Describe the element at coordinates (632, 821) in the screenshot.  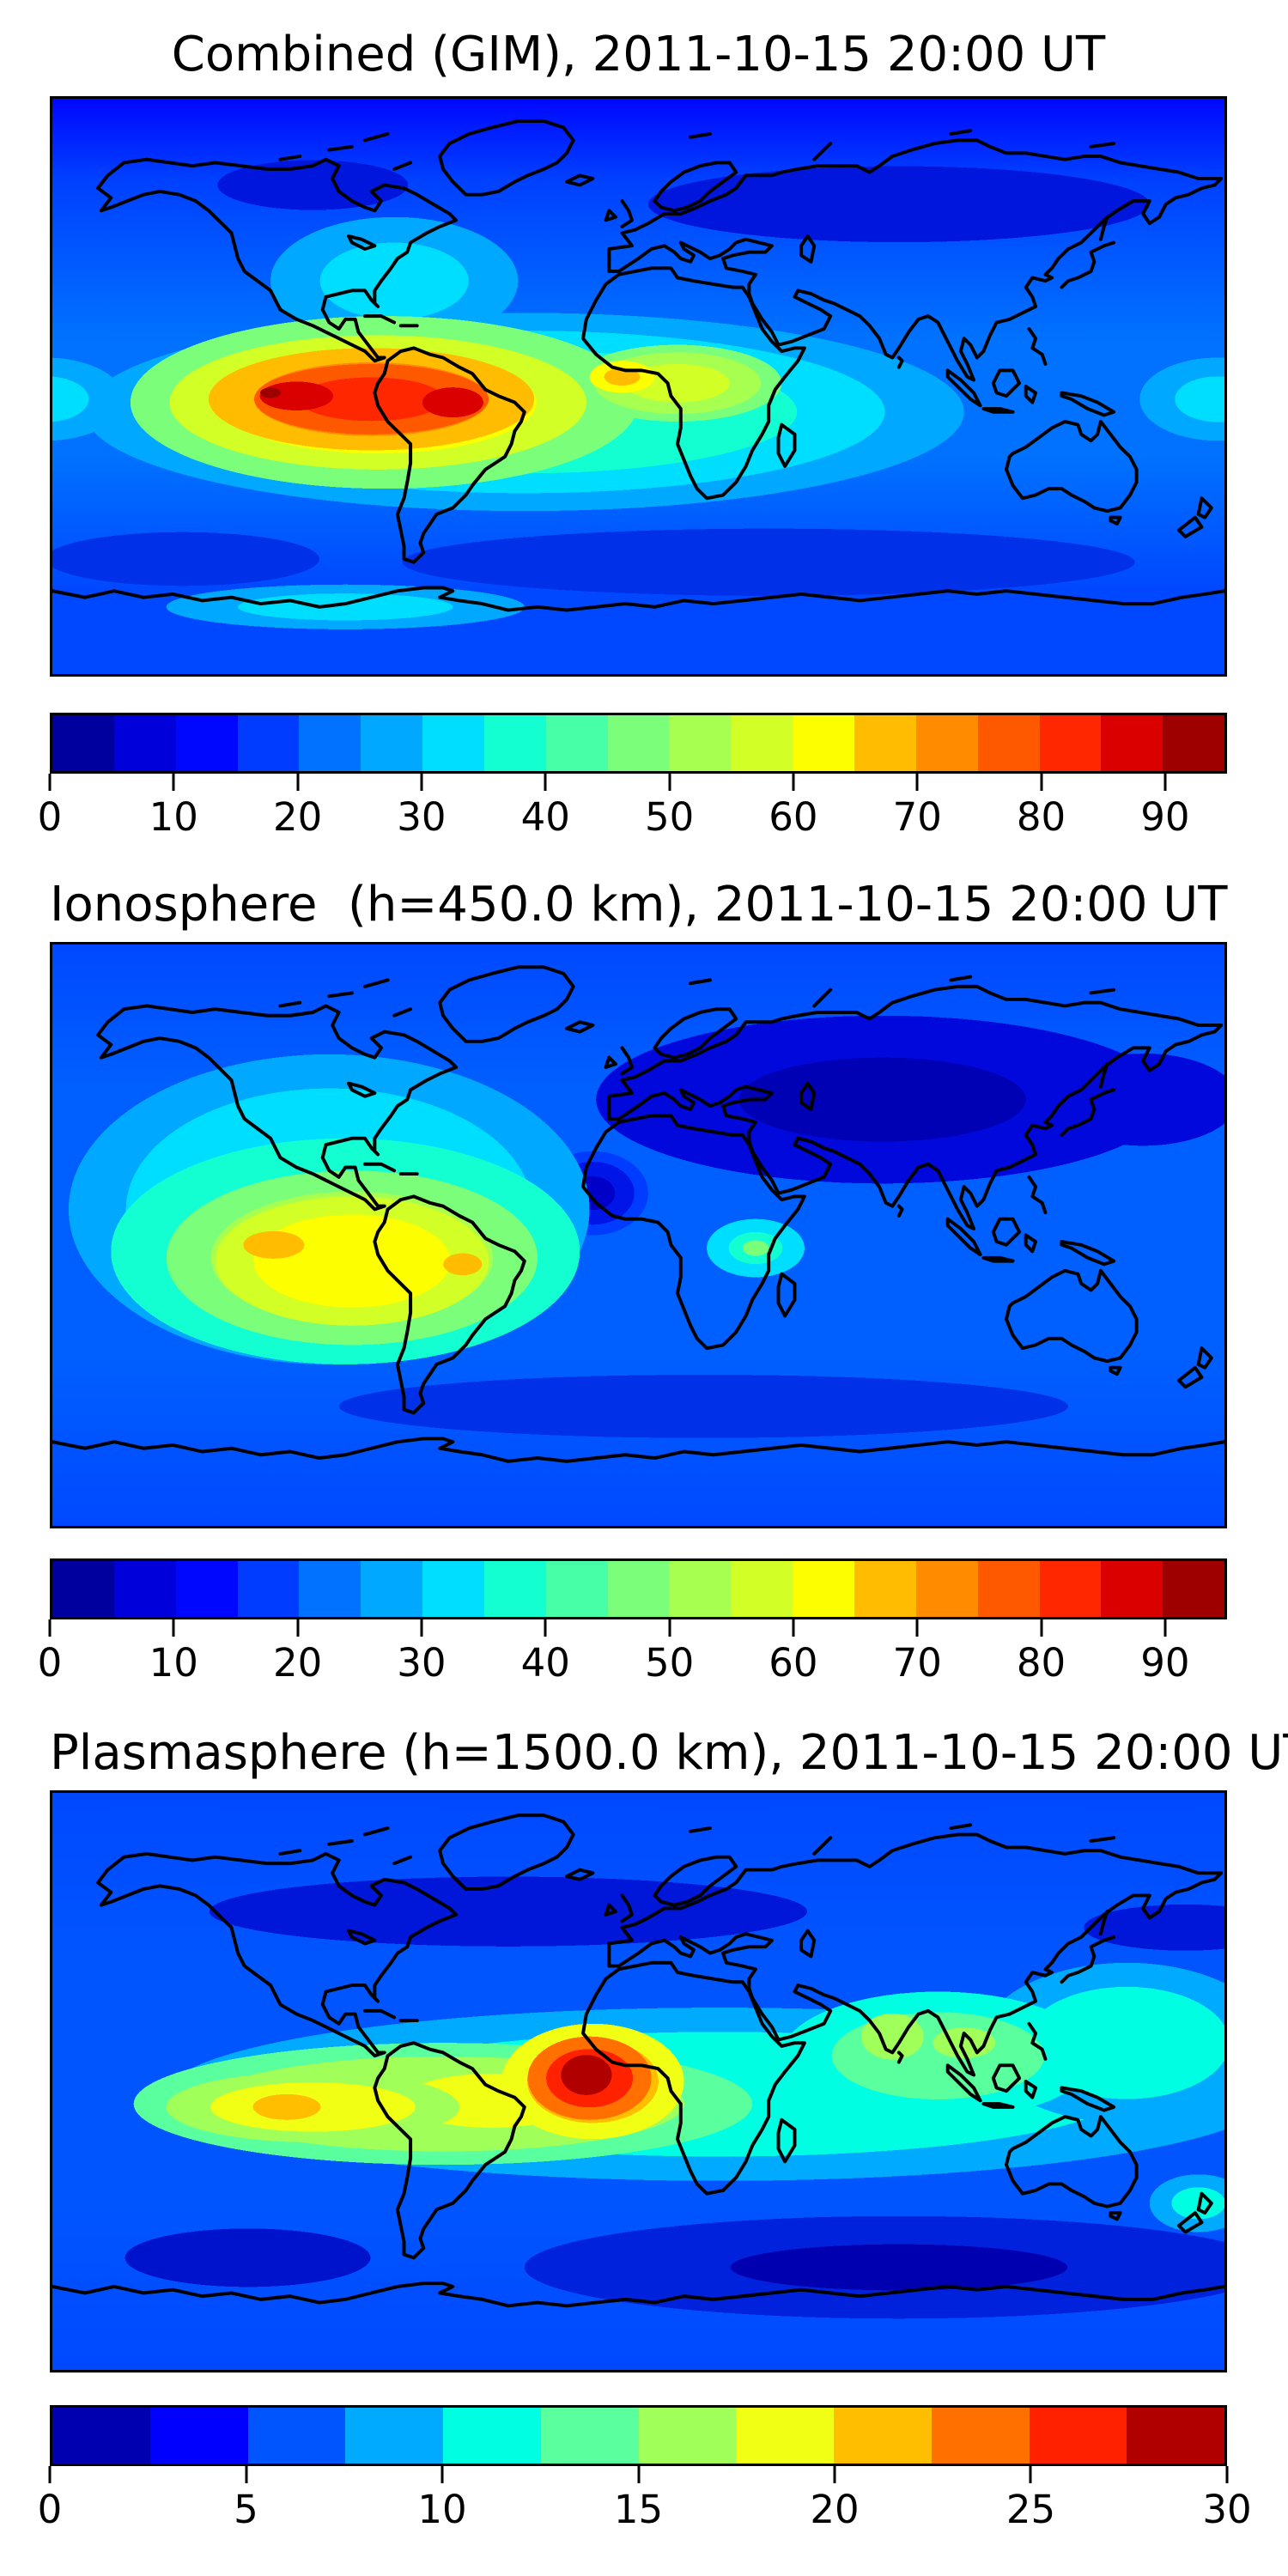
I see `colorbar-ticks-combined: 0 10 20 30 40 50 60 70 80 90` at that location.